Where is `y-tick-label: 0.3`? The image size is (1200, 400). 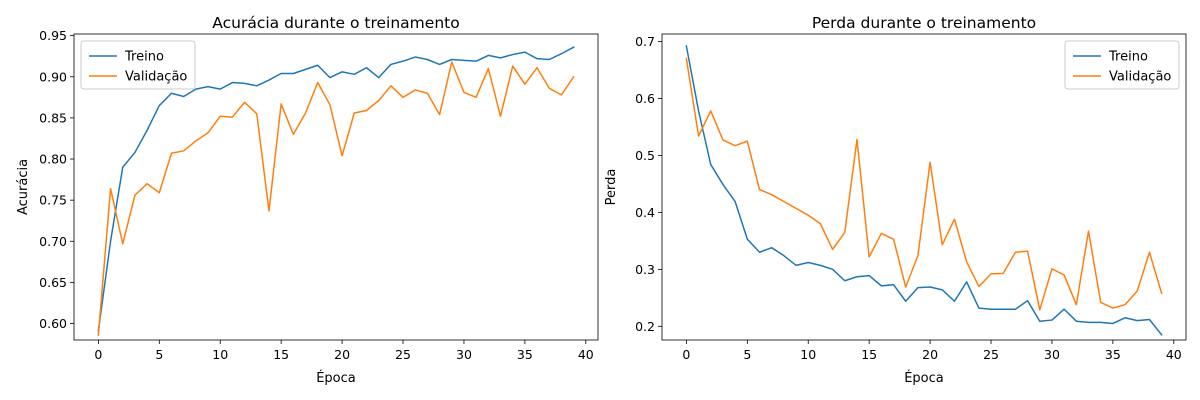
y-tick-label: 0.3 is located at coordinates (645, 269).